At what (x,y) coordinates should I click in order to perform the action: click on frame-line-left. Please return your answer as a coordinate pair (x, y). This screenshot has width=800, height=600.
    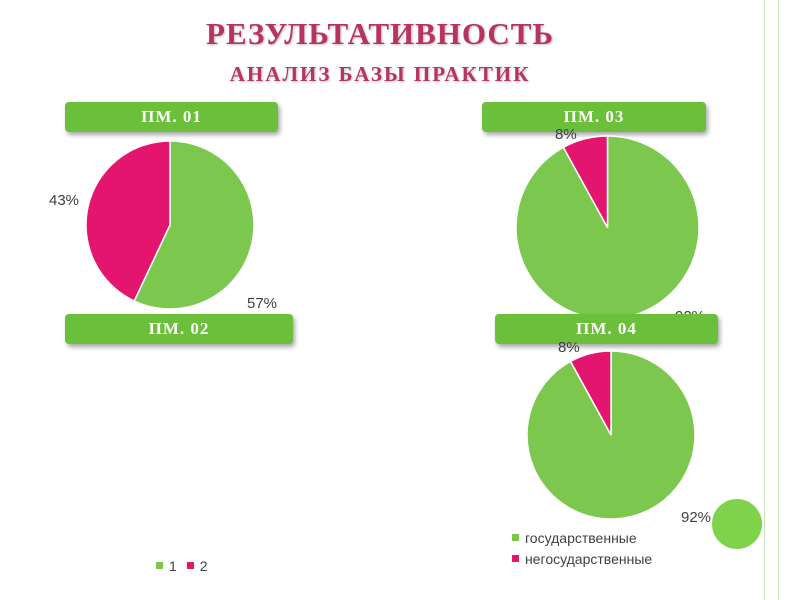
    Looking at the image, I should click on (764, 300).